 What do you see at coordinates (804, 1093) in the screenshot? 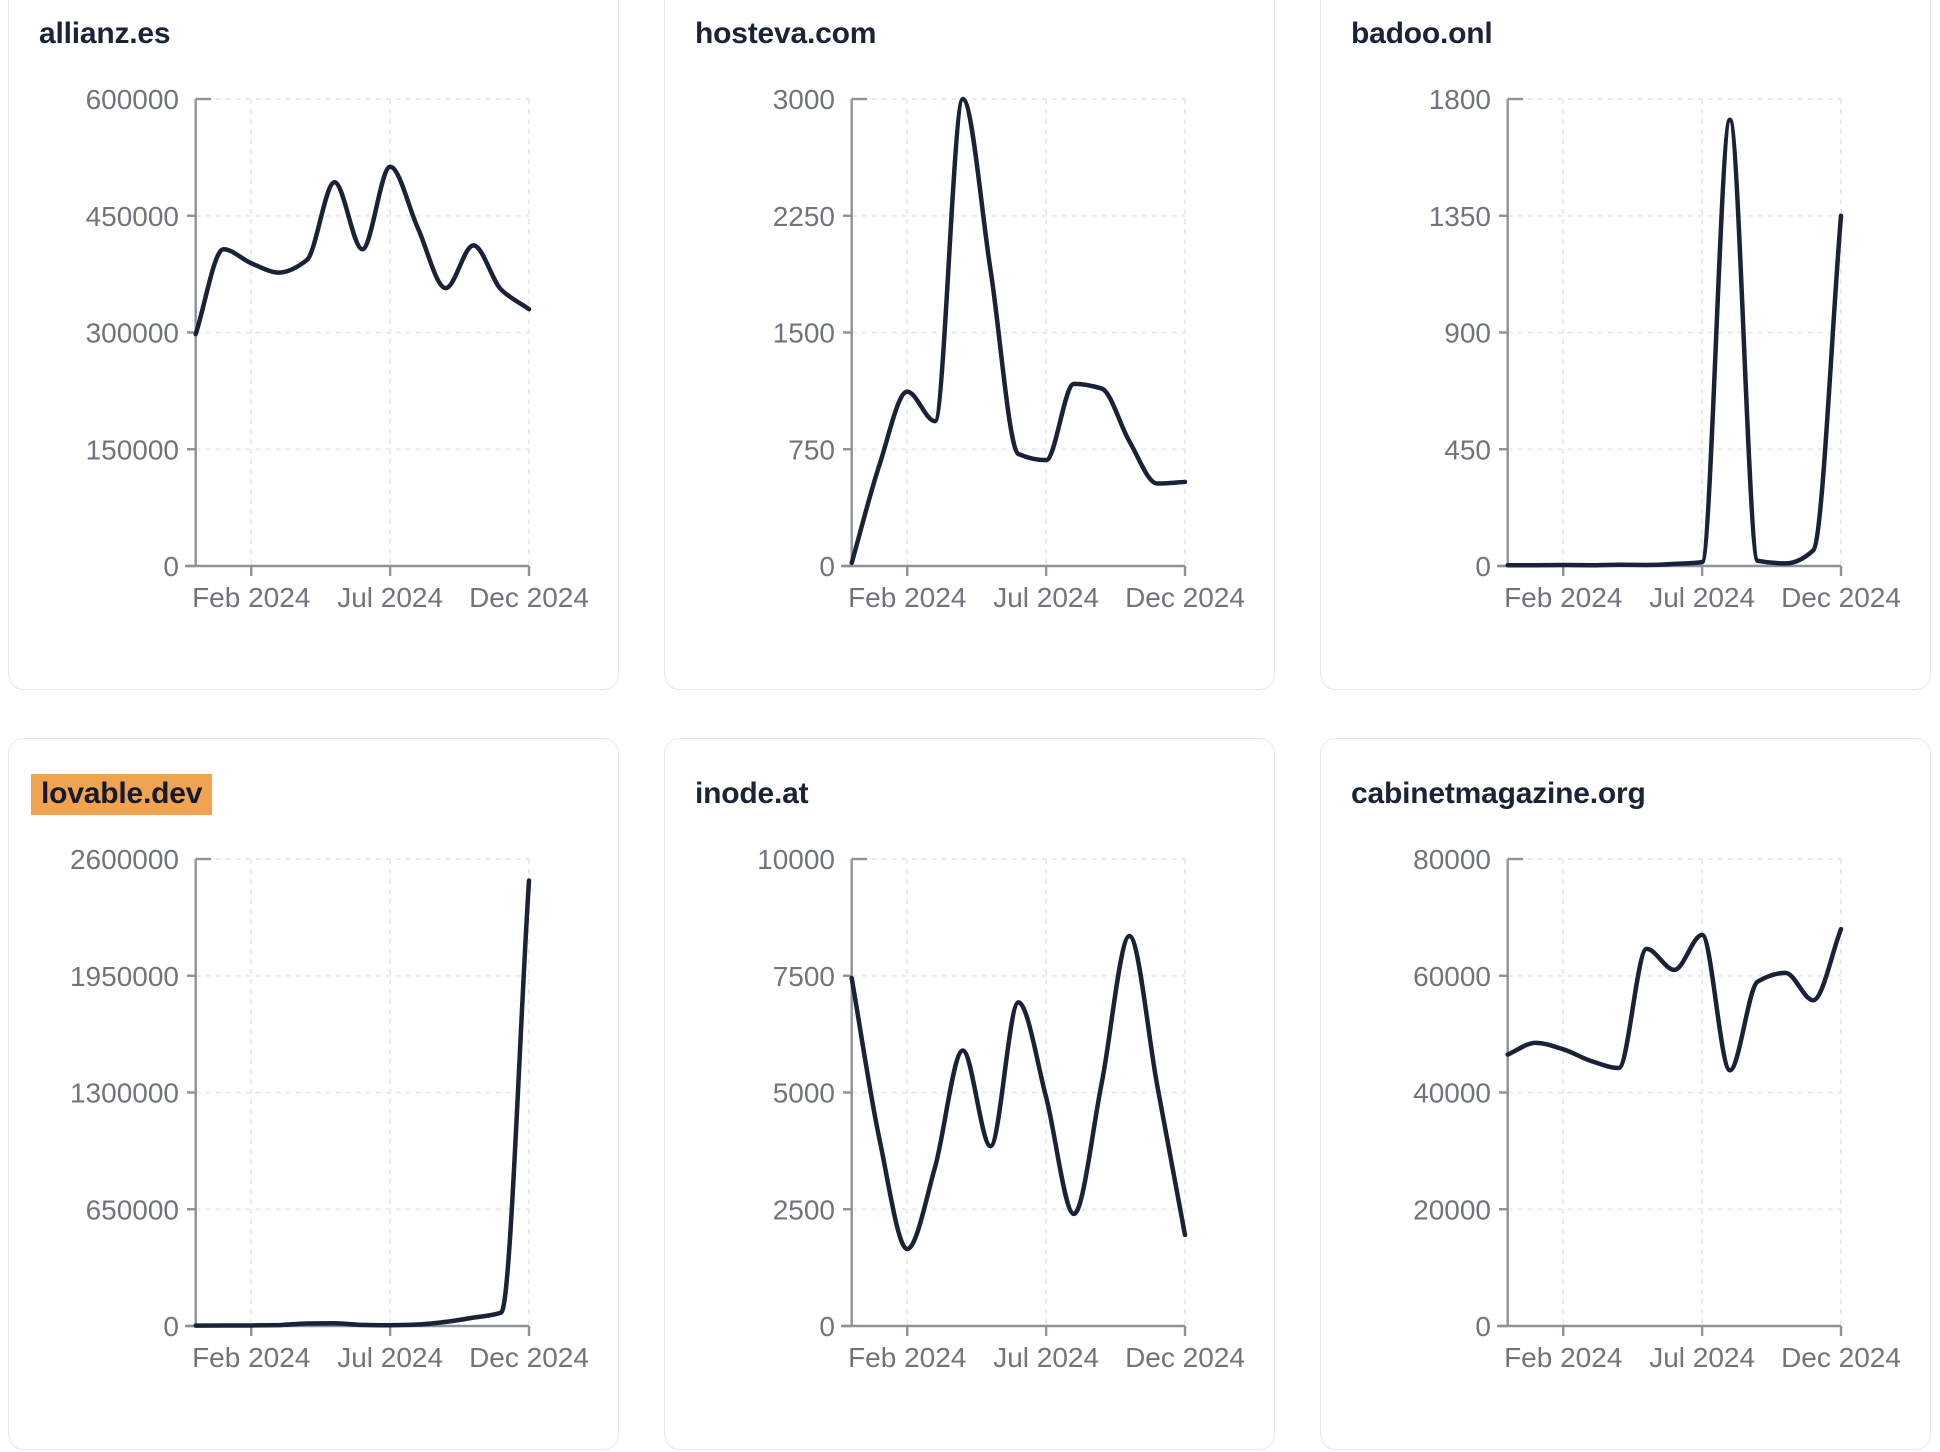
I see `y-tick-label: 5000` at bounding box center [804, 1093].